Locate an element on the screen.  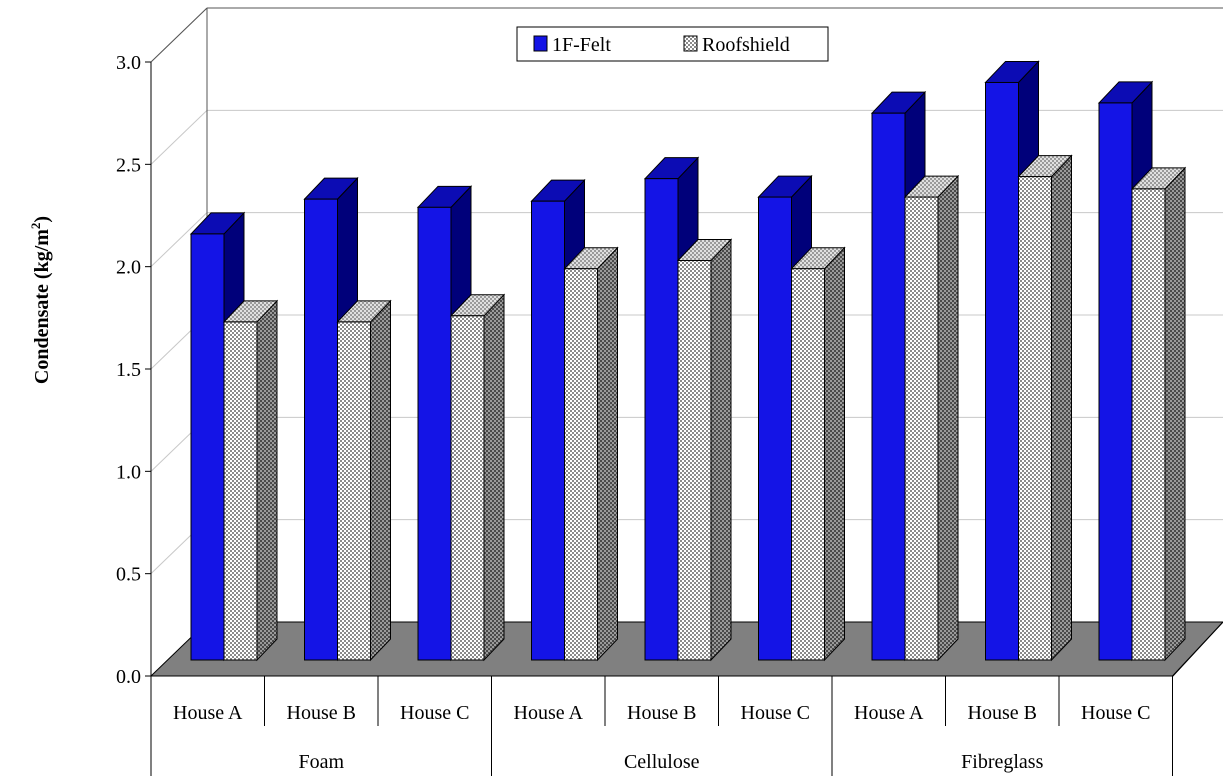
y-axis-title: Condensate (kg/m2) is located at coordinates (40, 300).